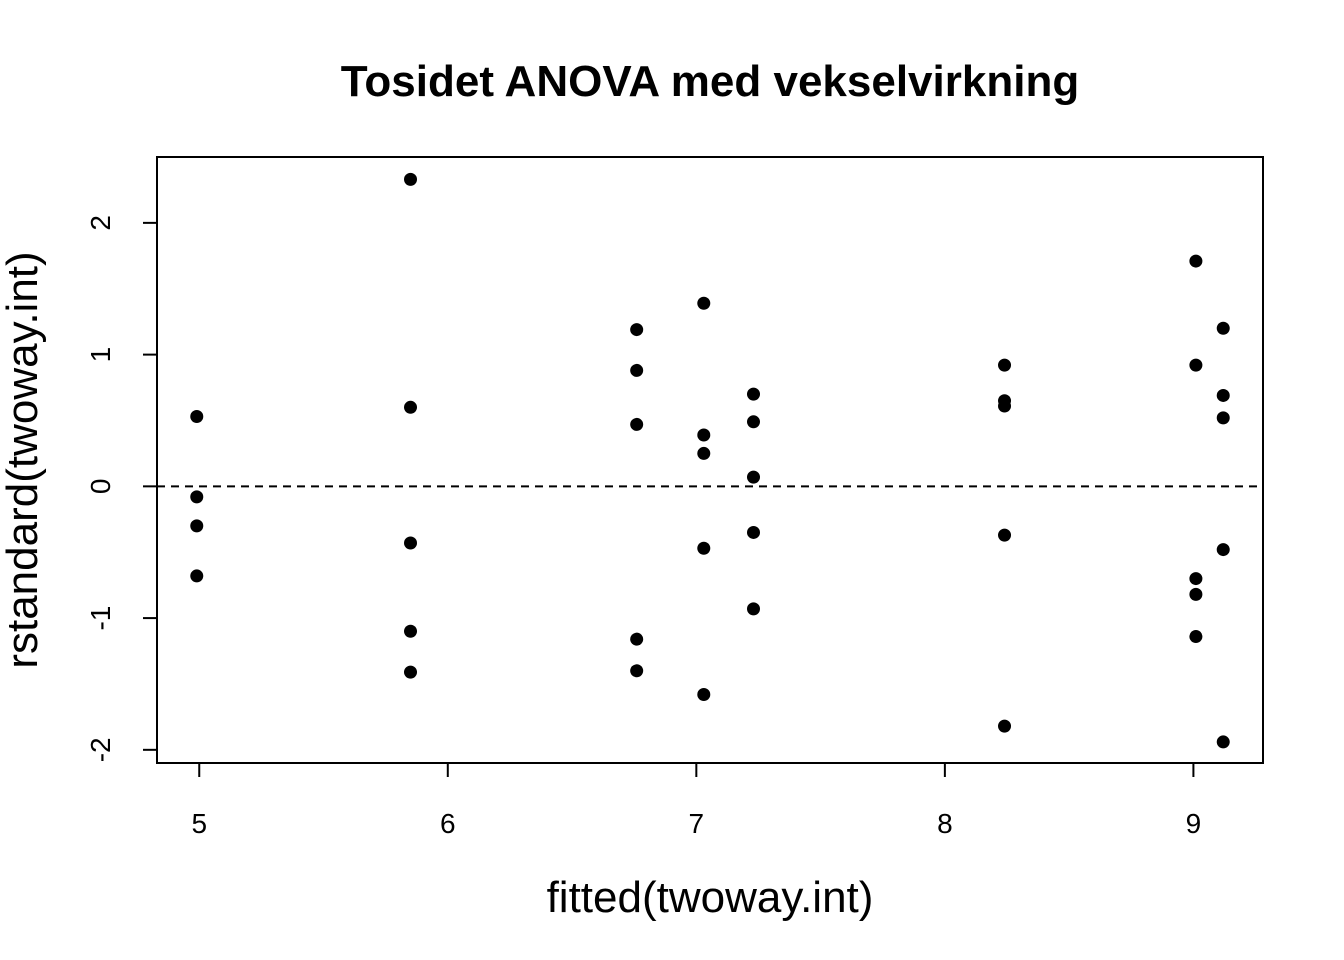 The height and width of the screenshot is (960, 1344). I want to click on x-tick-label: 8, so click(945, 823).